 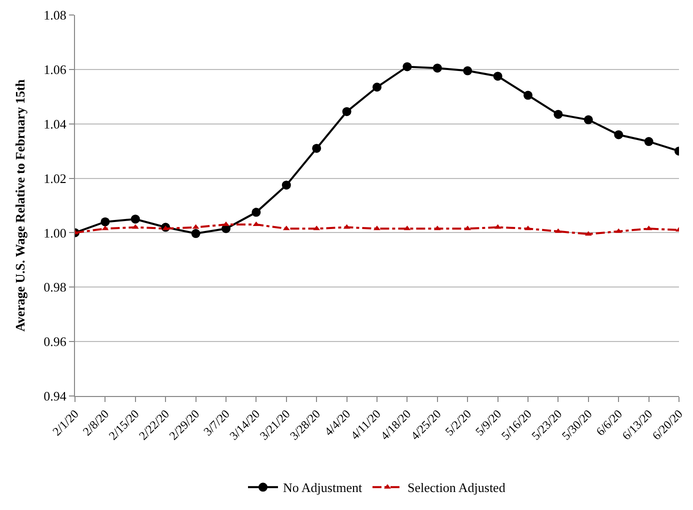 I want to click on y-tick-label: 1.00, so click(x=55, y=232).